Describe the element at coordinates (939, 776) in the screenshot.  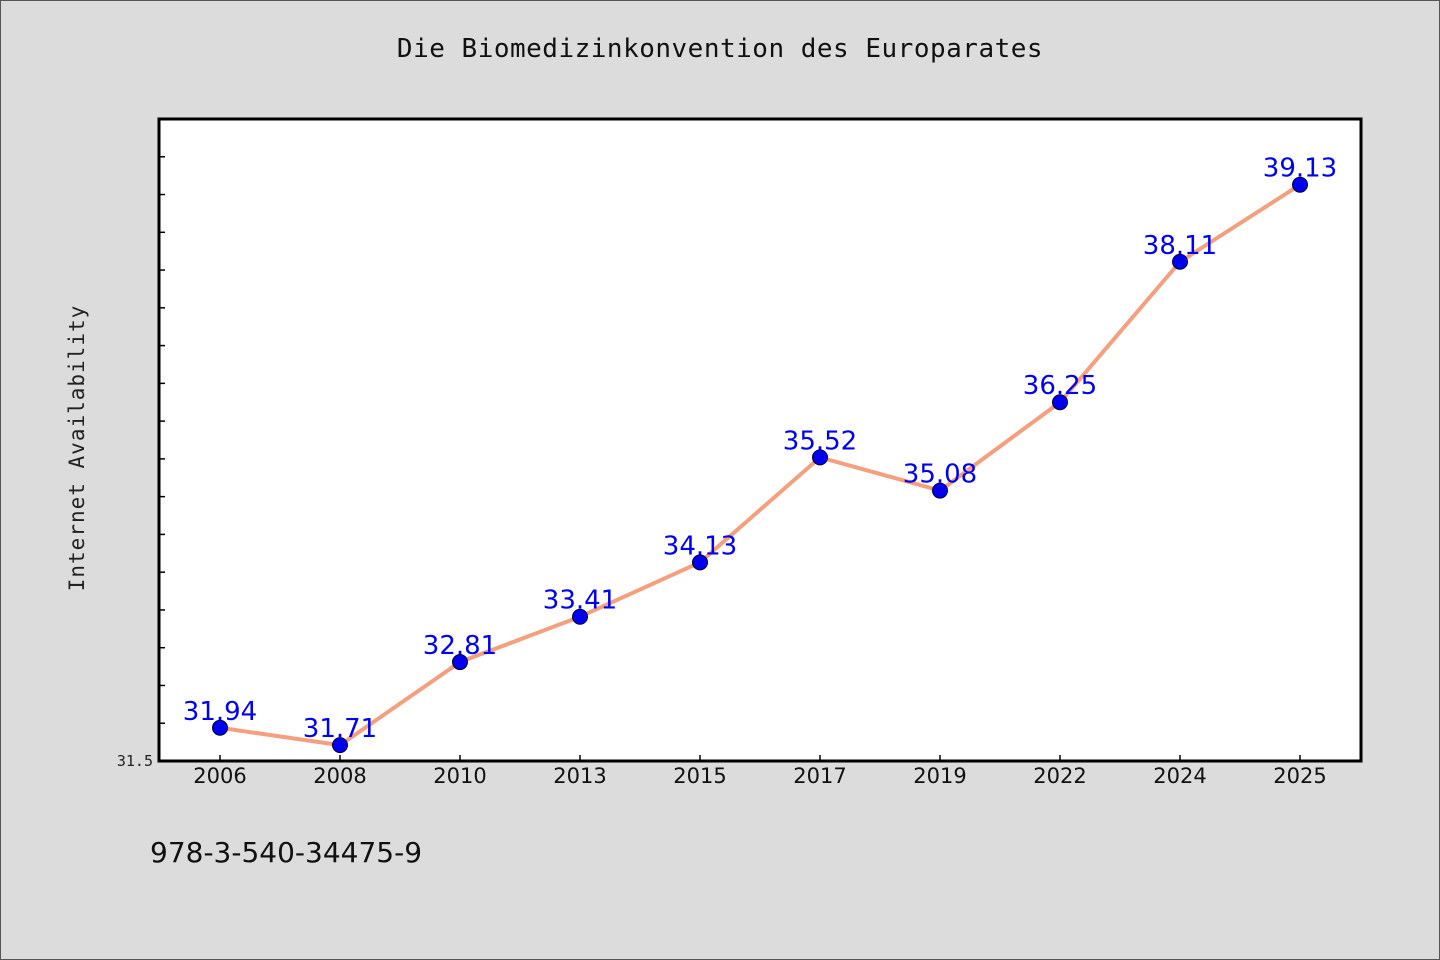
I see `x-tick-label-2019: 2019` at that location.